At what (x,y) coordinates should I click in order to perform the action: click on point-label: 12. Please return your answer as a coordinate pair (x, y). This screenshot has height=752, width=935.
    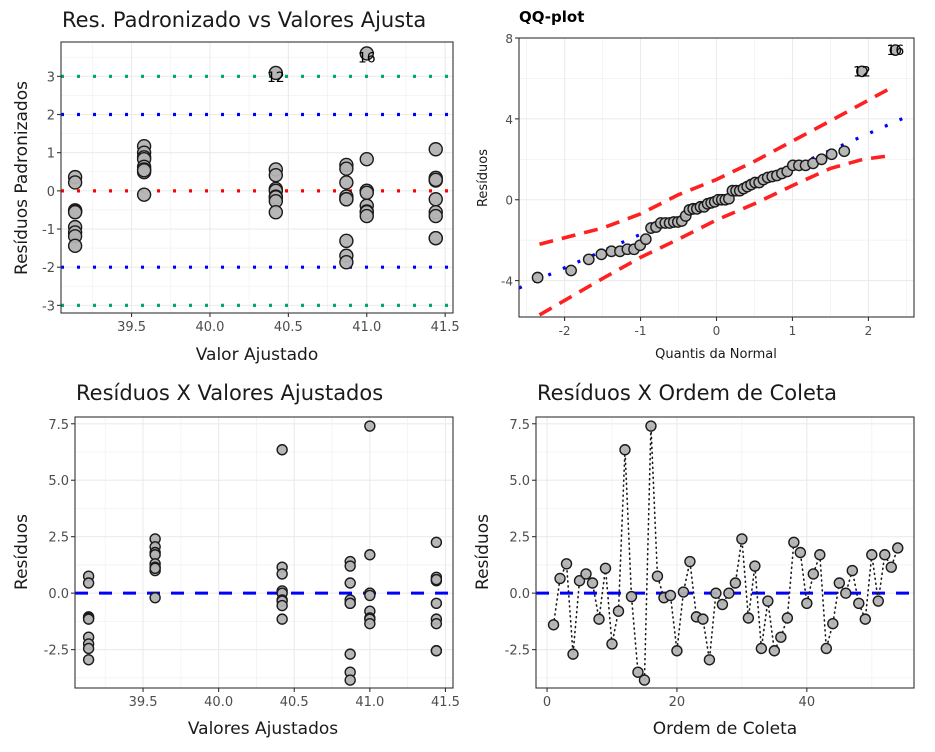
    Looking at the image, I should click on (276, 78).